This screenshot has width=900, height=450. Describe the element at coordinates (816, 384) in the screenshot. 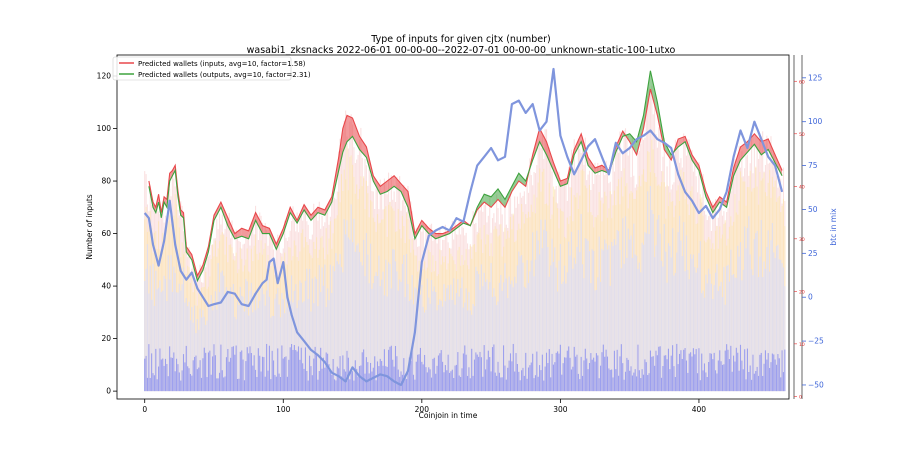

I see `y2-tick-label: −50` at that location.